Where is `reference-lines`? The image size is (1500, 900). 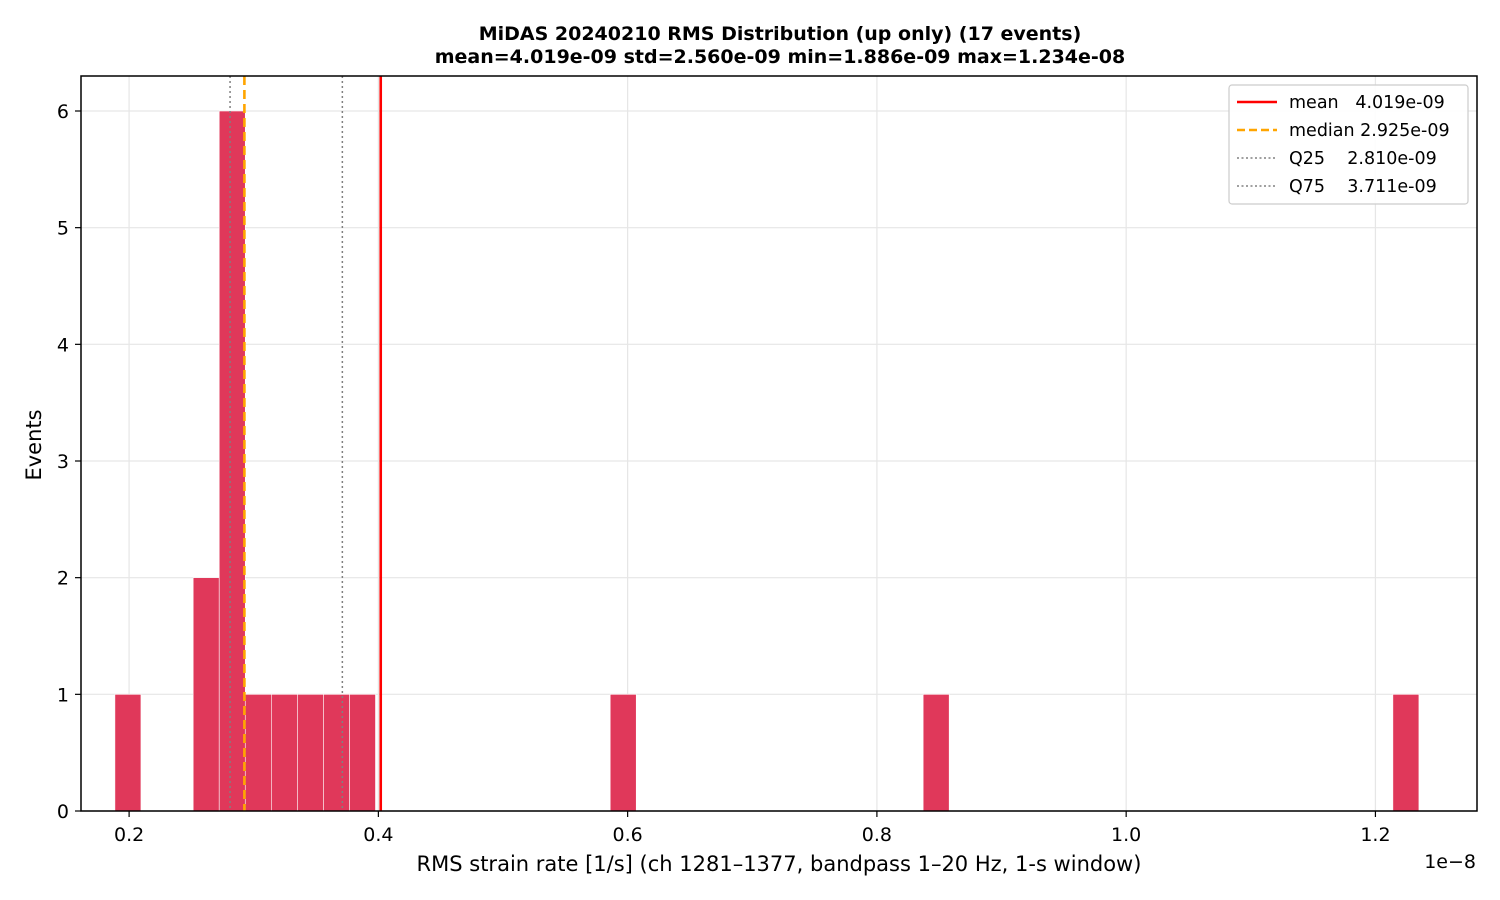 reference-lines is located at coordinates (306, 443).